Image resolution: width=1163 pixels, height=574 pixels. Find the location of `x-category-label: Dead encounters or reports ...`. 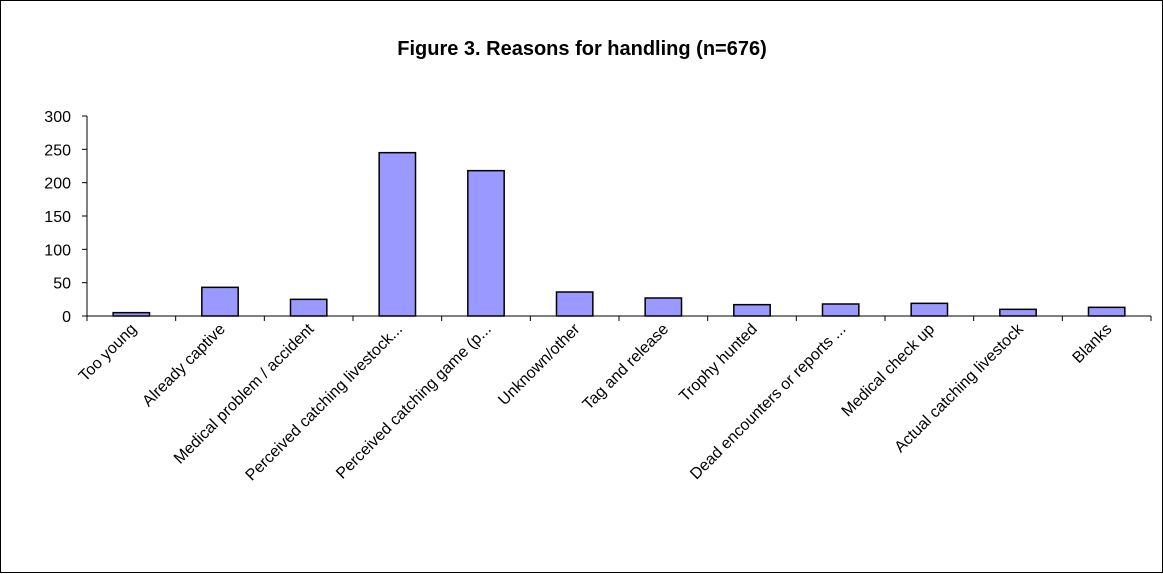

x-category-label: Dead encounters or reports ... is located at coordinates (768, 402).